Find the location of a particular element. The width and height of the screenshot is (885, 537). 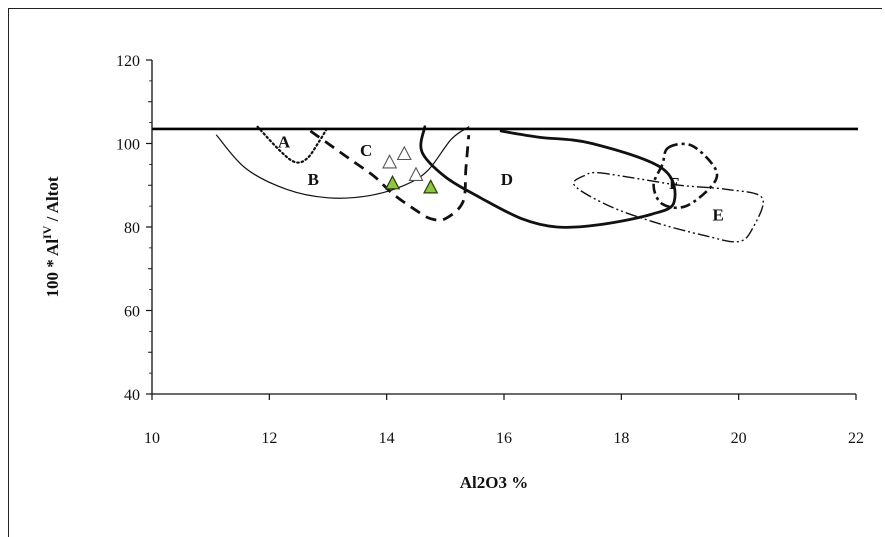

y-axis-title-main: 100 * Al is located at coordinates (52, 268).